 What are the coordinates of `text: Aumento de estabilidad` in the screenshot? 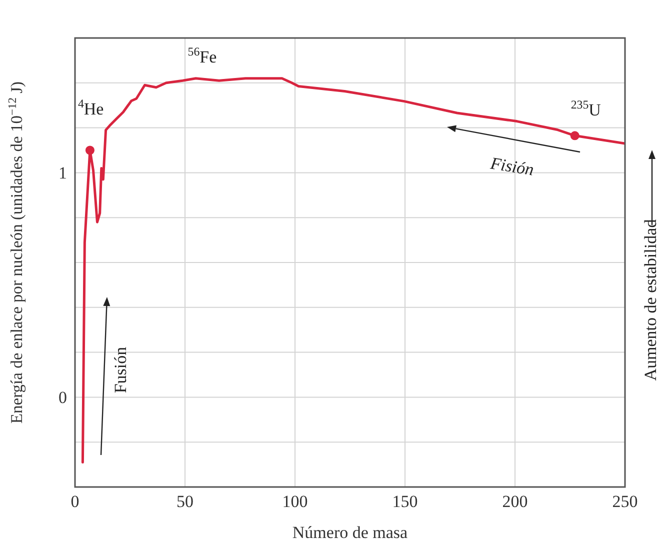 It's located at (650, 299).